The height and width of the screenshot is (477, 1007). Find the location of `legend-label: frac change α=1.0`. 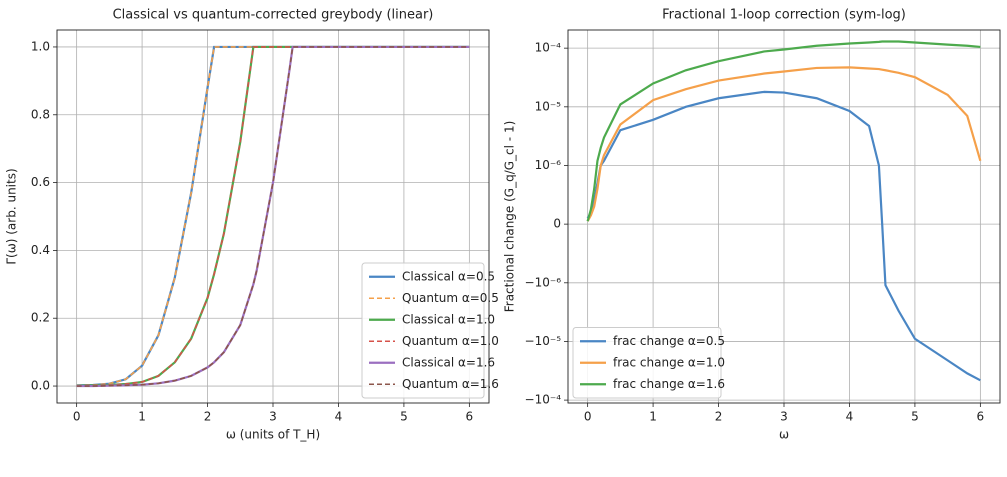

legend-label: frac change α=1.0 is located at coordinates (669, 362).